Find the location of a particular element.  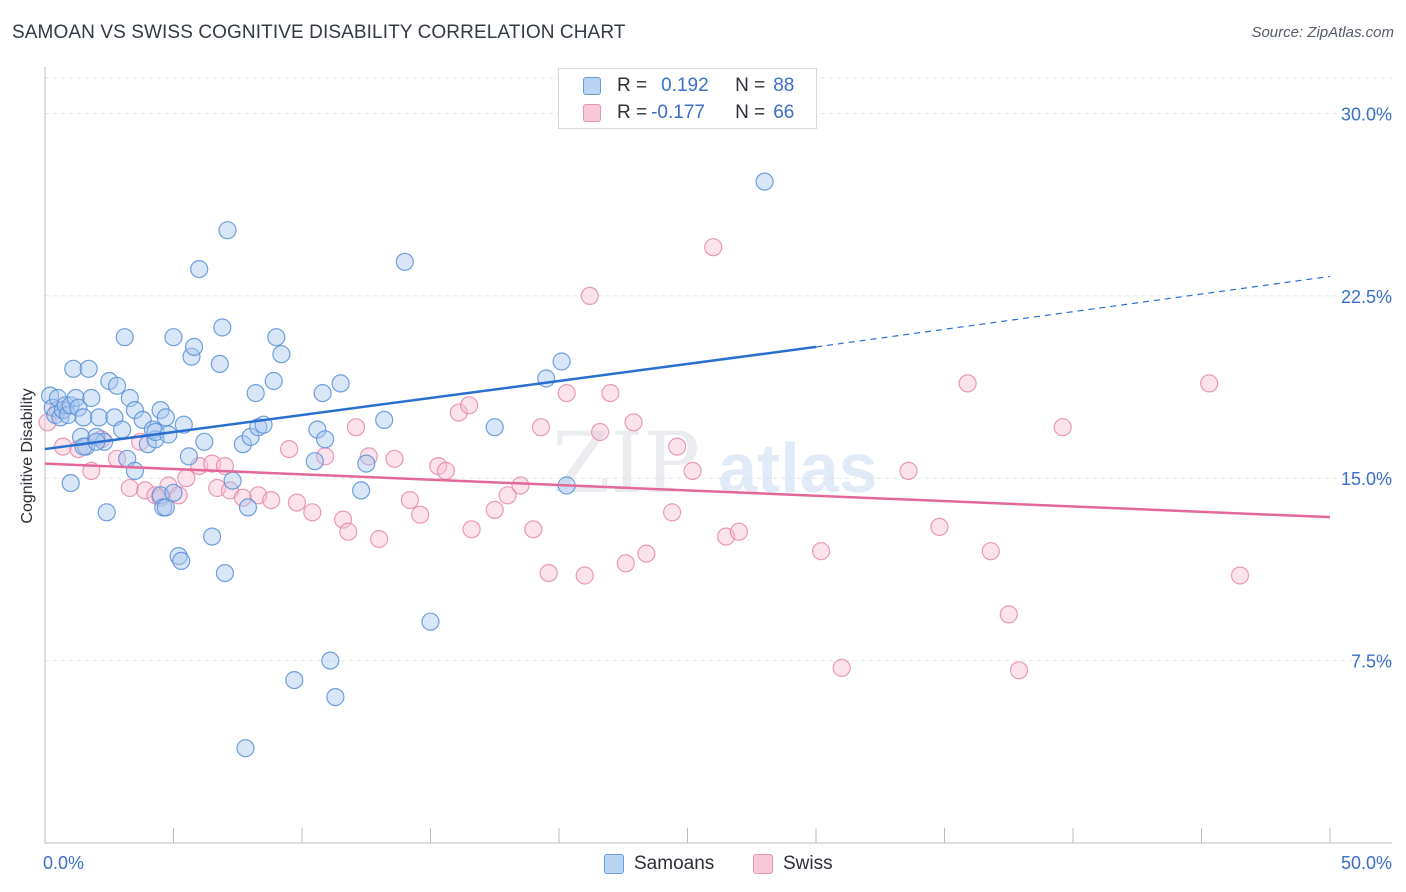

y-tick-label: 7.5% is located at coordinates (1371, 662).